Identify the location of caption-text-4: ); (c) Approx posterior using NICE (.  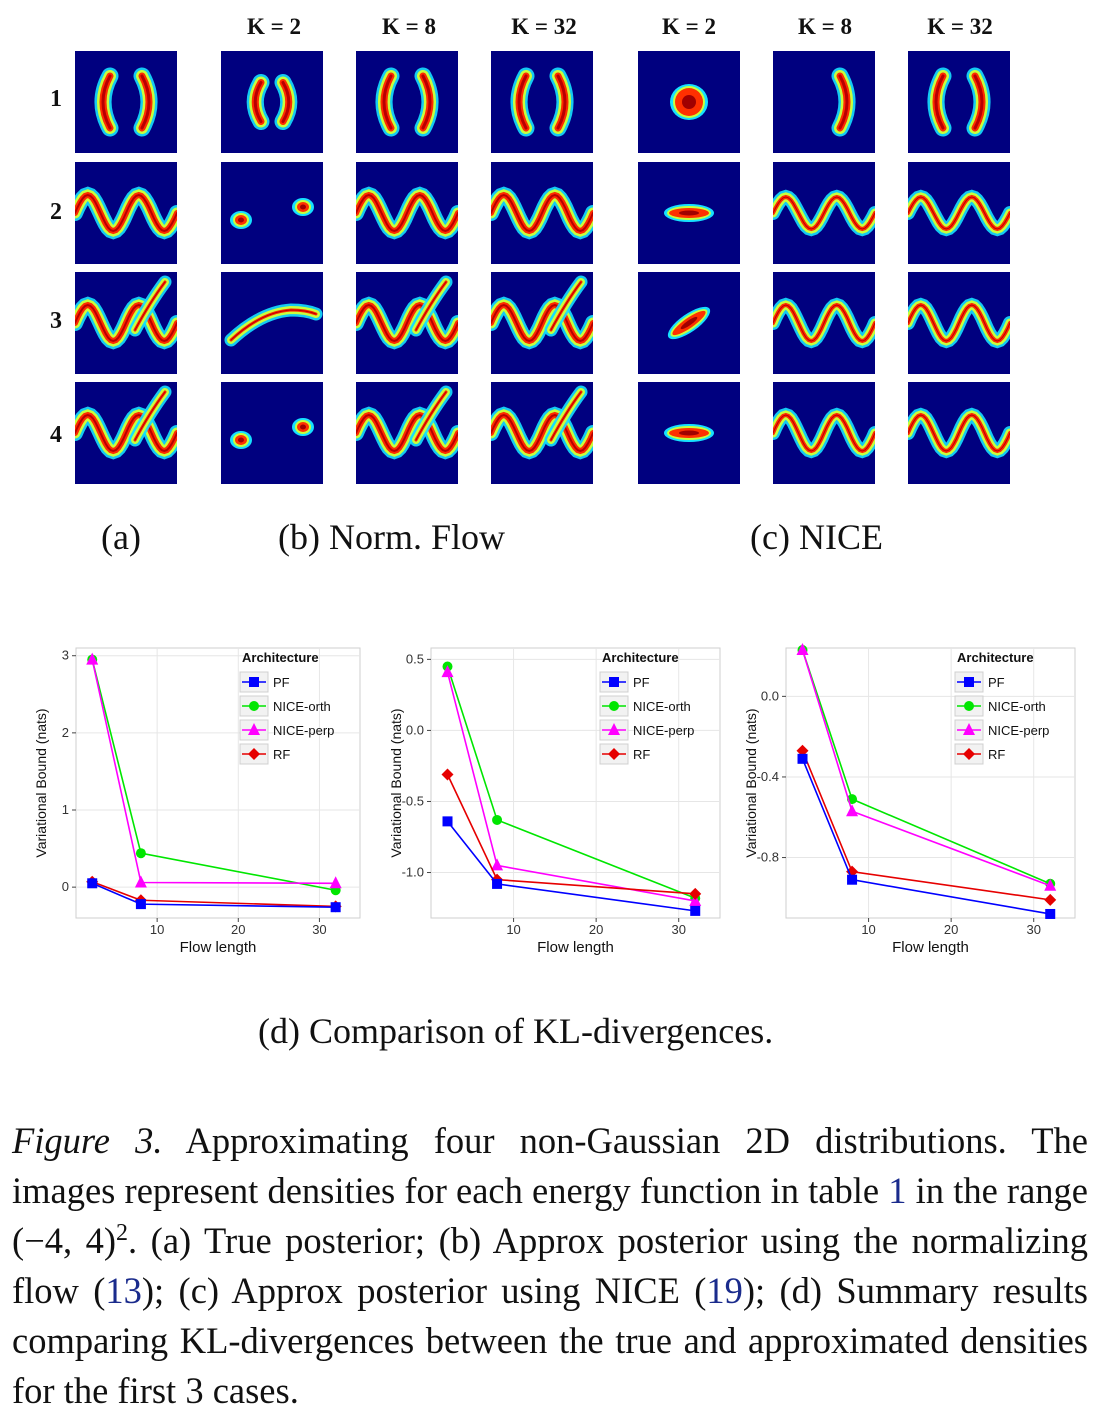
(424, 1290).